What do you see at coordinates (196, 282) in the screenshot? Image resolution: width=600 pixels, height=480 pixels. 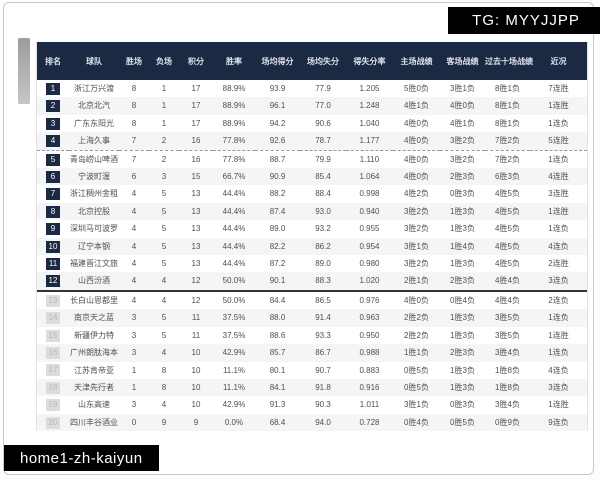 I see `cell-points: 12` at bounding box center [196, 282].